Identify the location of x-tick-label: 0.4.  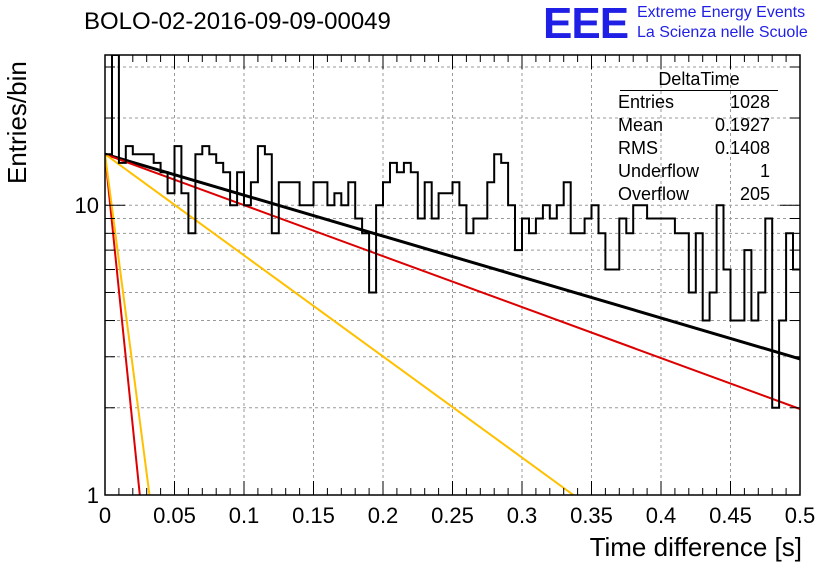
(661, 515).